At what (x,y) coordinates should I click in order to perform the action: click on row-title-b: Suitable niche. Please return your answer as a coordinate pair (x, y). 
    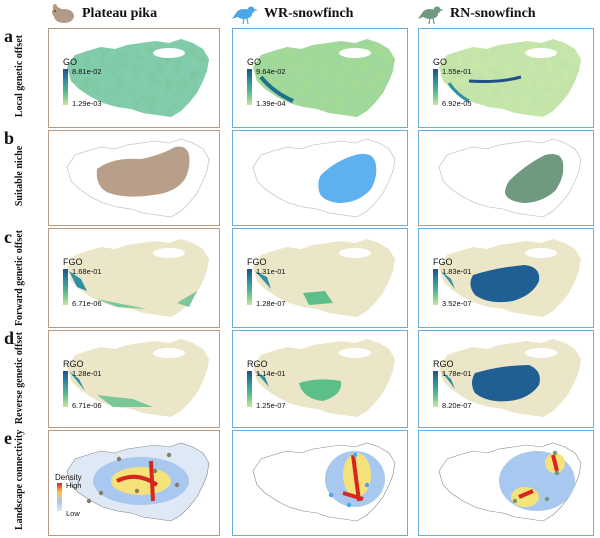
    Looking at the image, I should click on (19, 176).